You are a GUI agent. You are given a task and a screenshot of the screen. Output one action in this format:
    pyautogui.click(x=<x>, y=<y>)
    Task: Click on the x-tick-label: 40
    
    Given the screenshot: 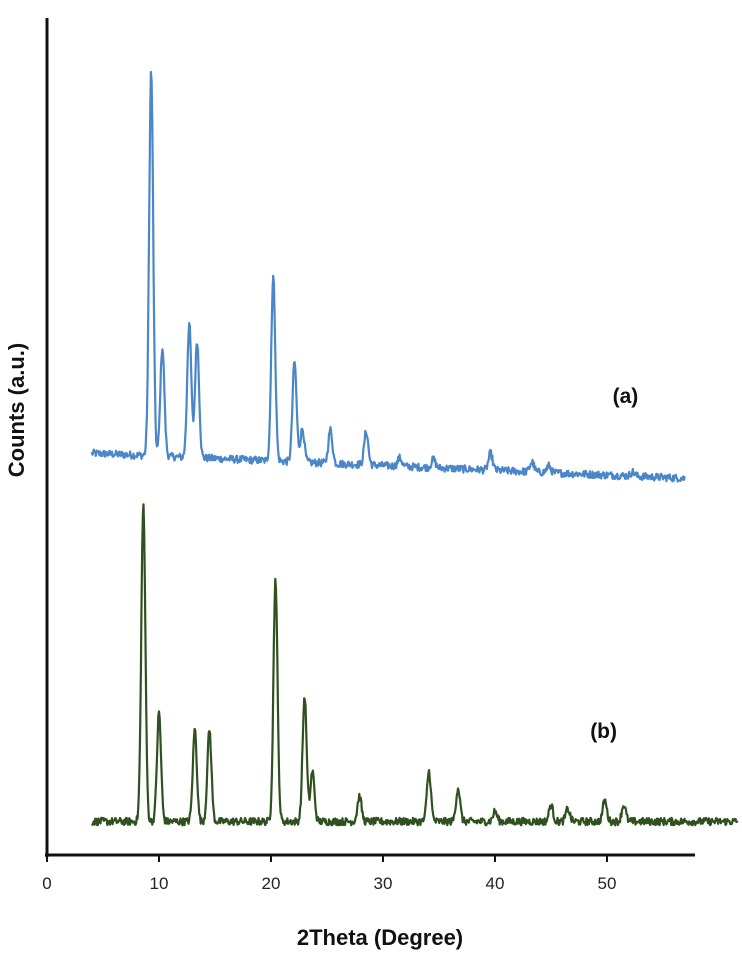 What is the action you would take?
    pyautogui.click(x=495, y=883)
    